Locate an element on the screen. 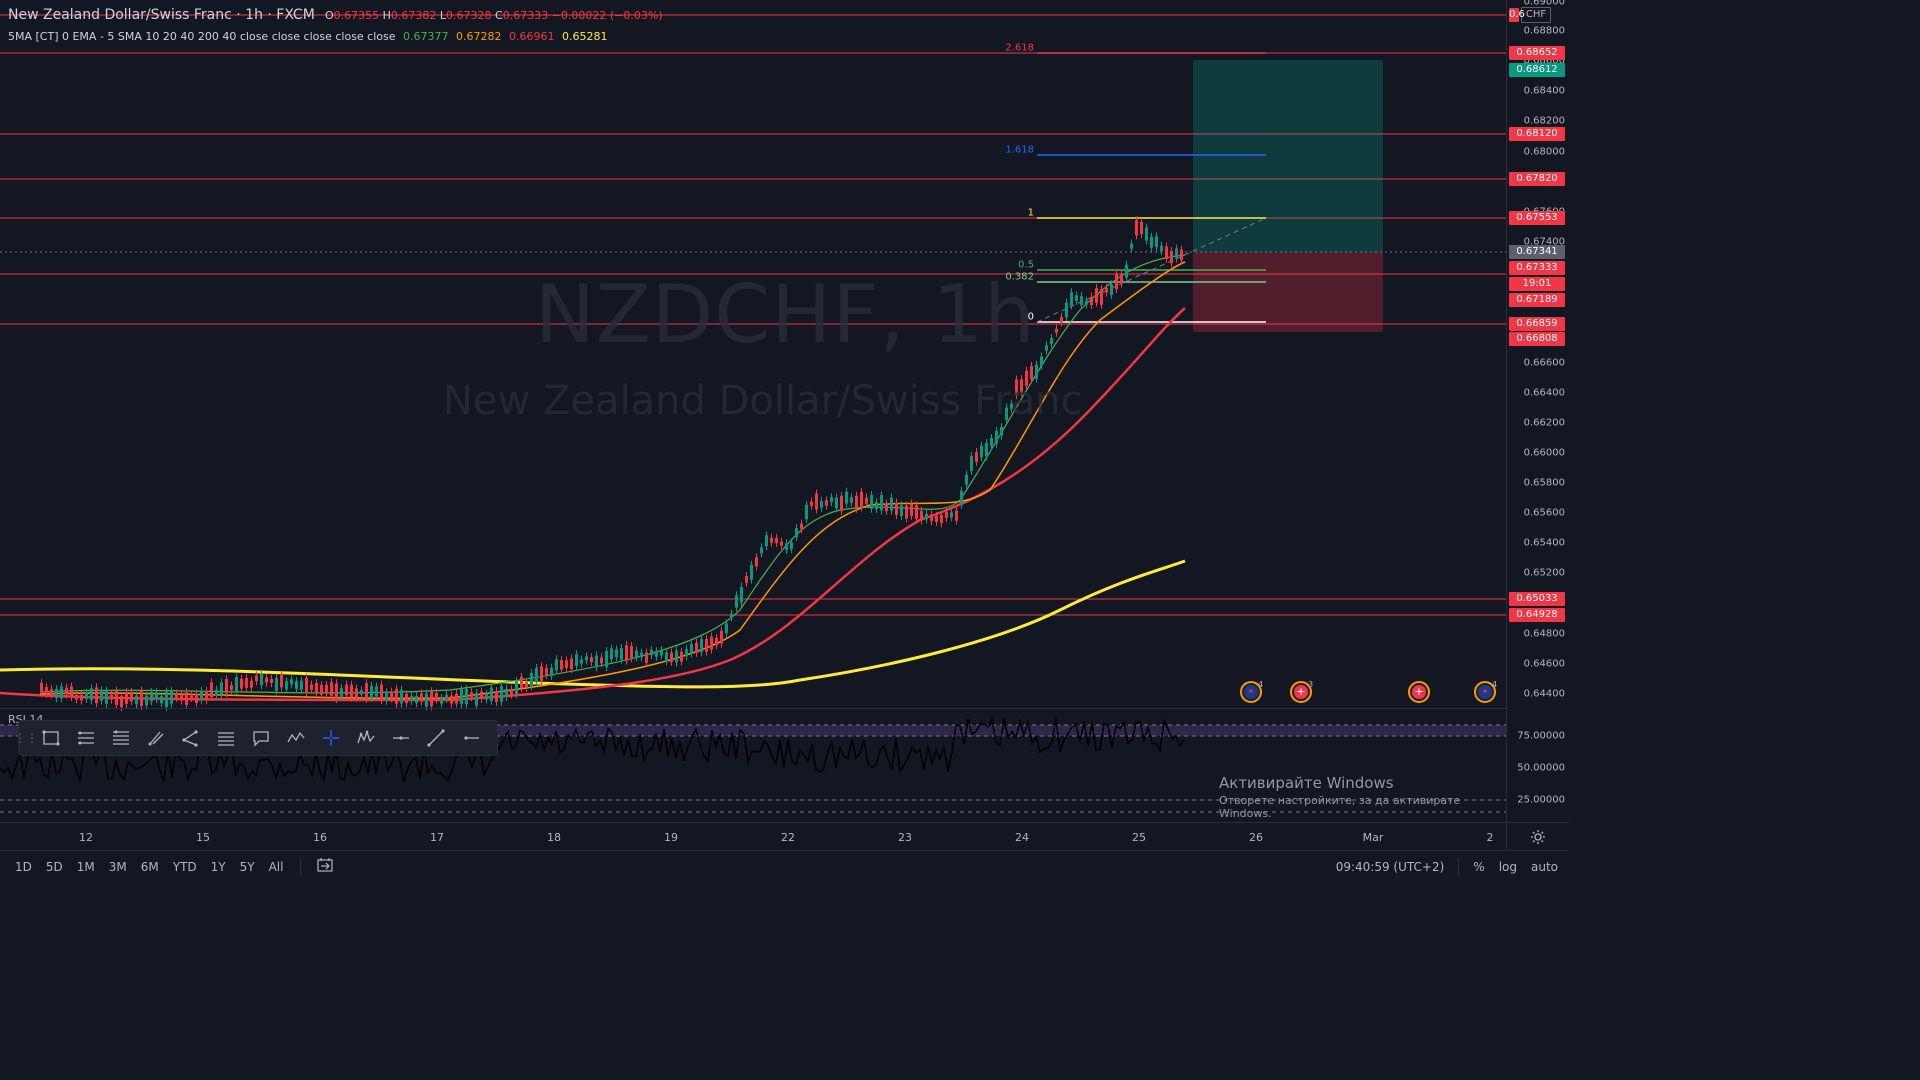 This screenshot has width=1920, height=1080. time-axis: 12 15 16 17 18 19 22 23 24 25 26 Mar 2 is located at coordinates (753, 836).